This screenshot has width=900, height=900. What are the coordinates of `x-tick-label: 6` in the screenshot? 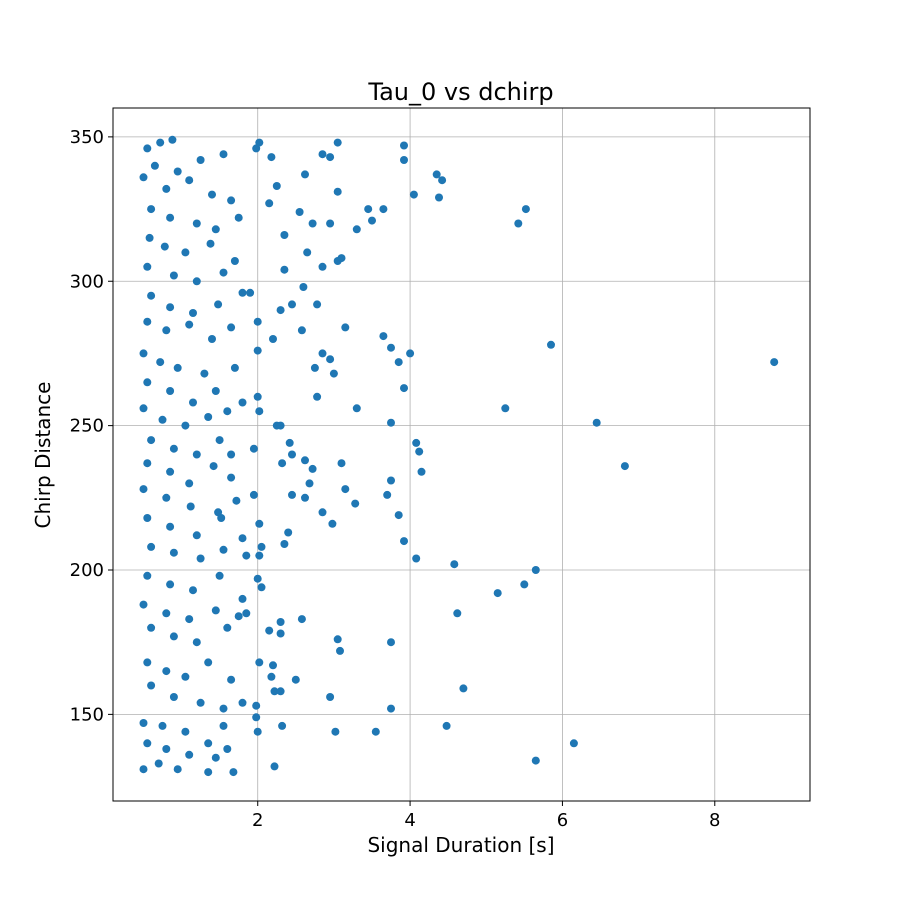 It's located at (562, 820).